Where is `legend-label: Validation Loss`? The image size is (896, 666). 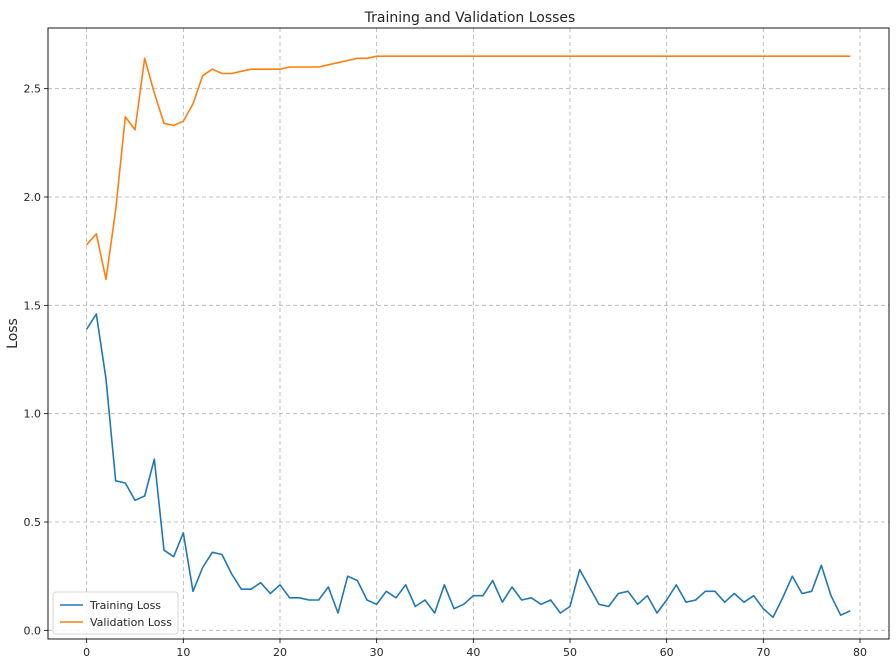
legend-label: Validation Loss is located at coordinates (131, 622).